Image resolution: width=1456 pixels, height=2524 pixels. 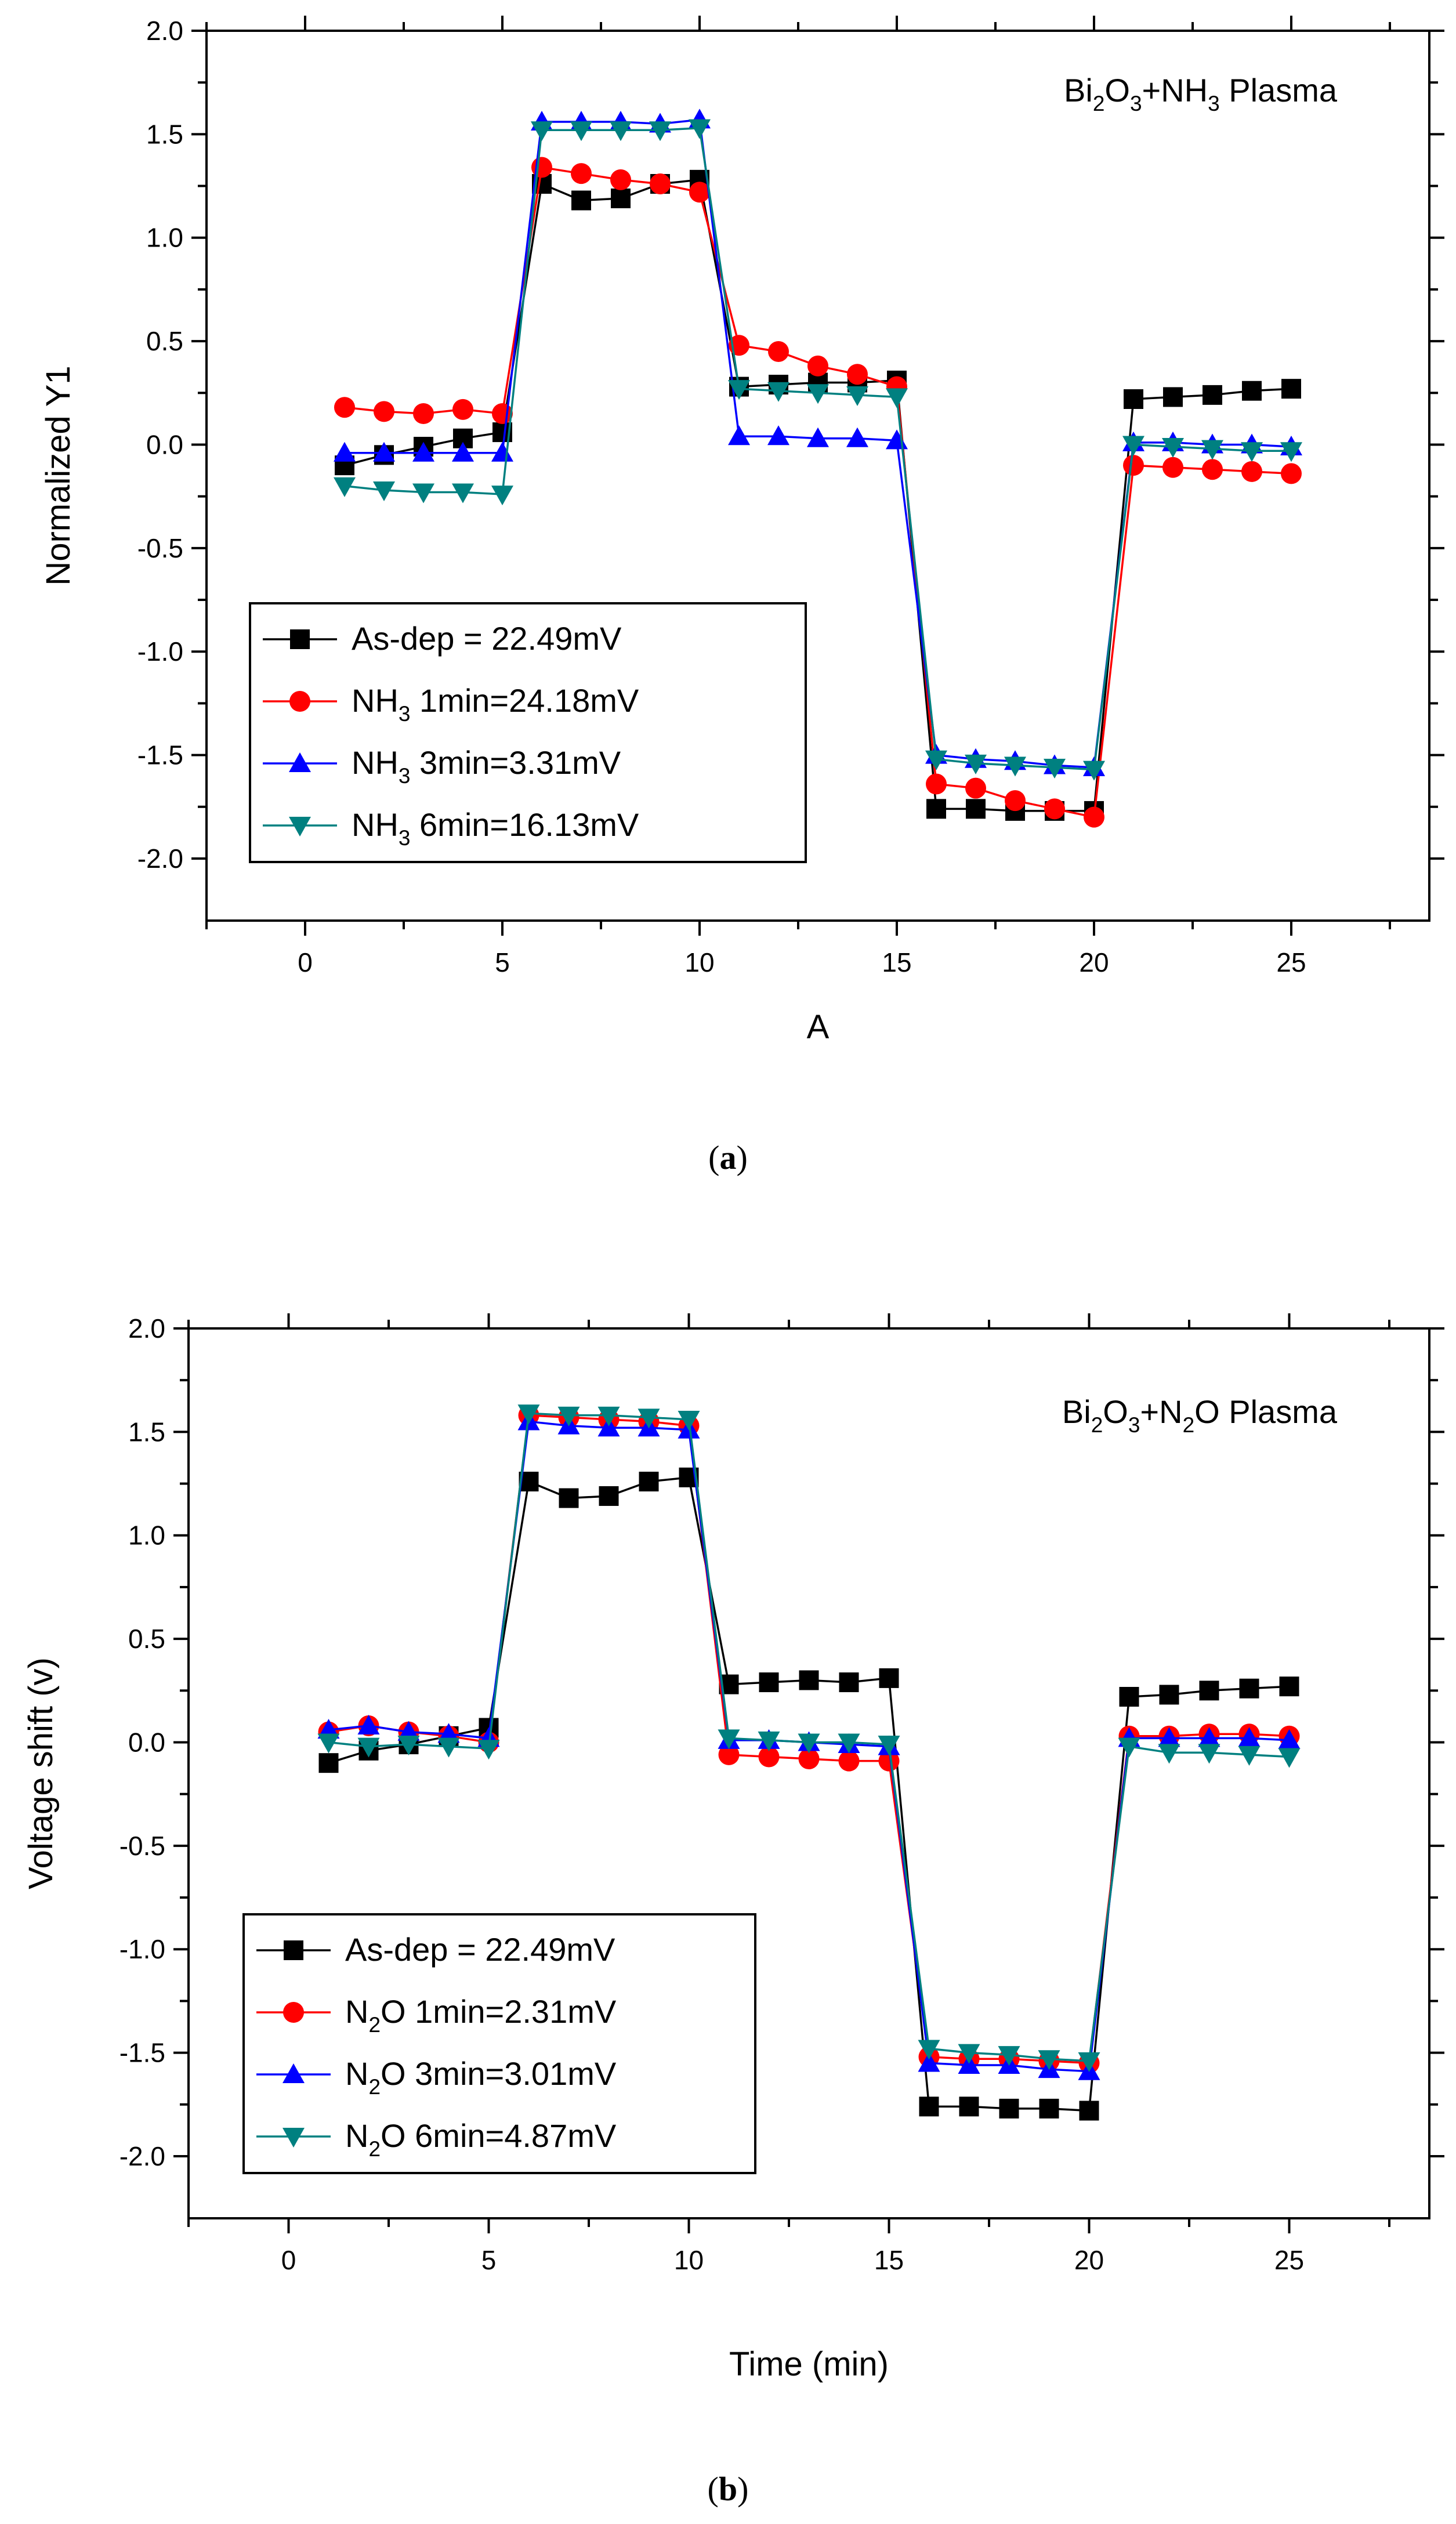 I want to click on y-tick-label: 0.5, so click(x=146, y=1639).